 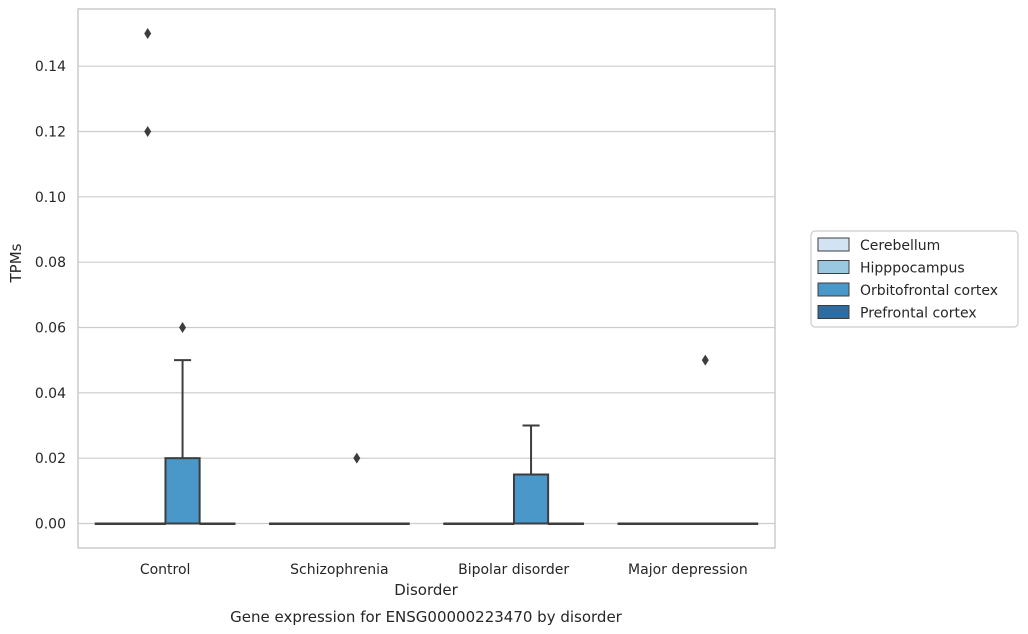 I want to click on y-tick-label: 0.04, so click(x=50, y=394).